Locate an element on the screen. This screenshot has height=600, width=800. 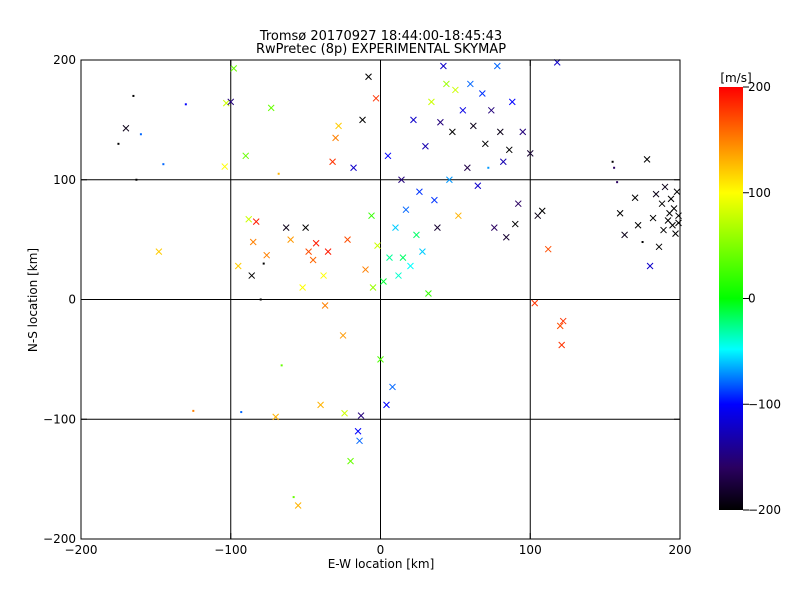
y-tick-label: −200 is located at coordinates (59, 539).